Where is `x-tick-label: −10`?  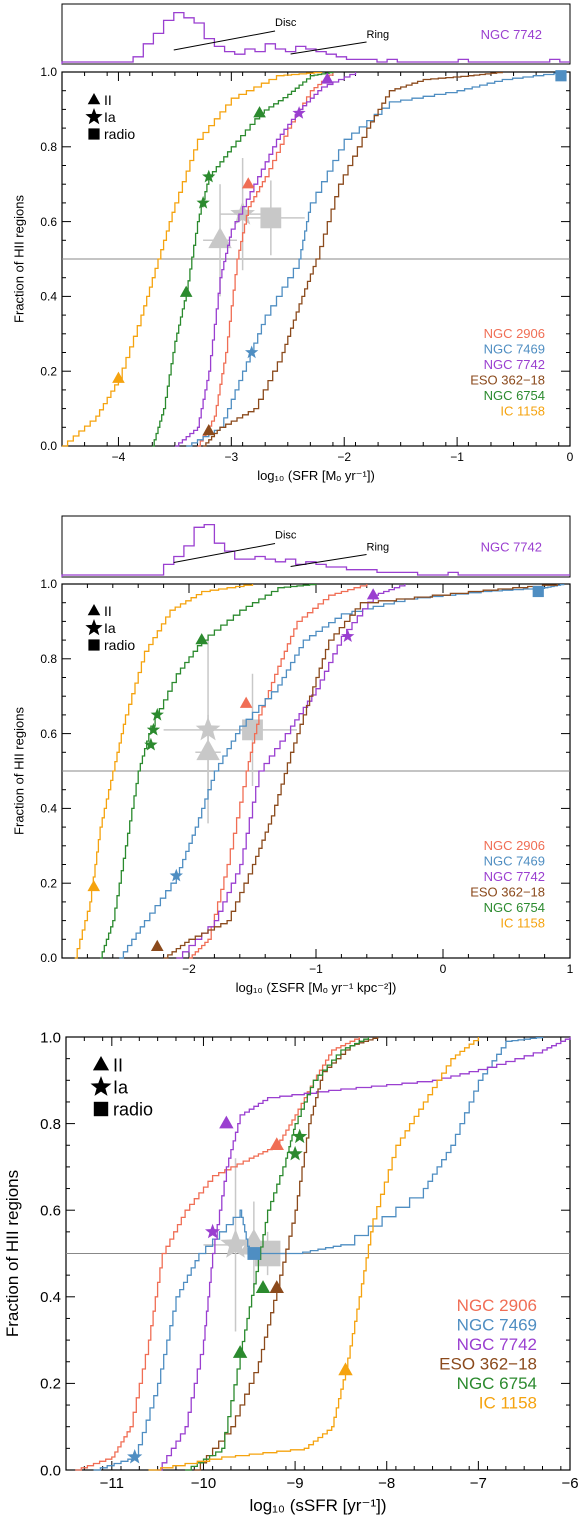
x-tick-label: −10 is located at coordinates (203, 1483).